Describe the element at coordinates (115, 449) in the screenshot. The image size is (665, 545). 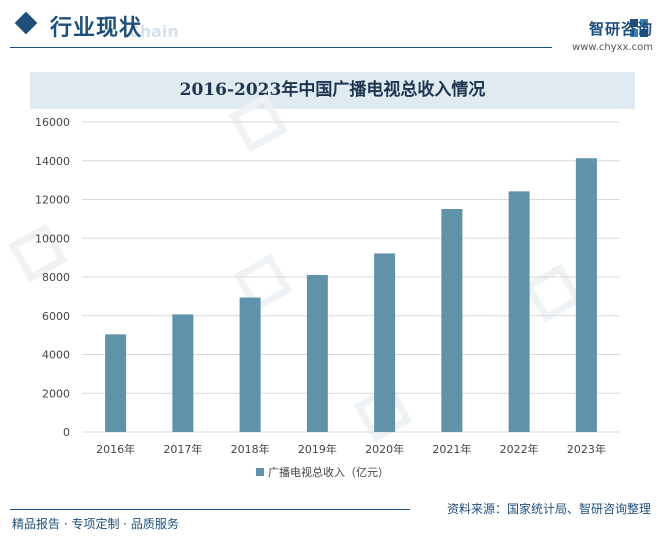
I see `x-tick-label: 2016年` at that location.